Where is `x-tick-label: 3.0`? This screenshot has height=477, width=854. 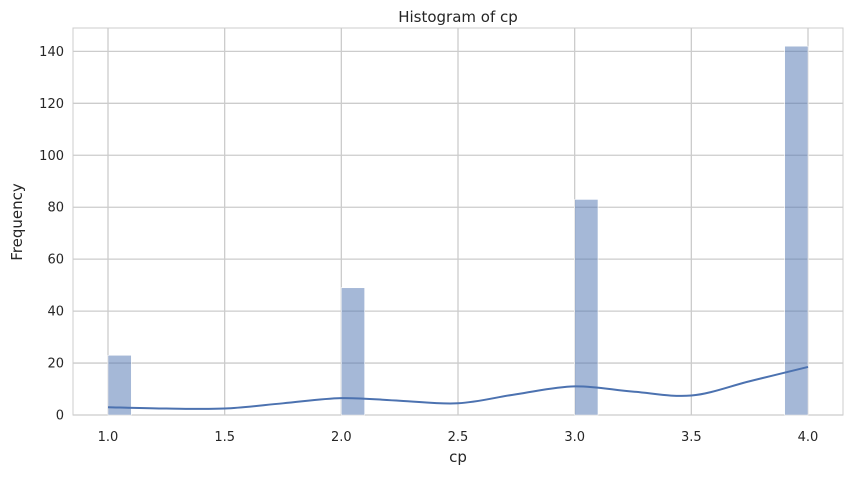
x-tick-label: 3.0 is located at coordinates (574, 437).